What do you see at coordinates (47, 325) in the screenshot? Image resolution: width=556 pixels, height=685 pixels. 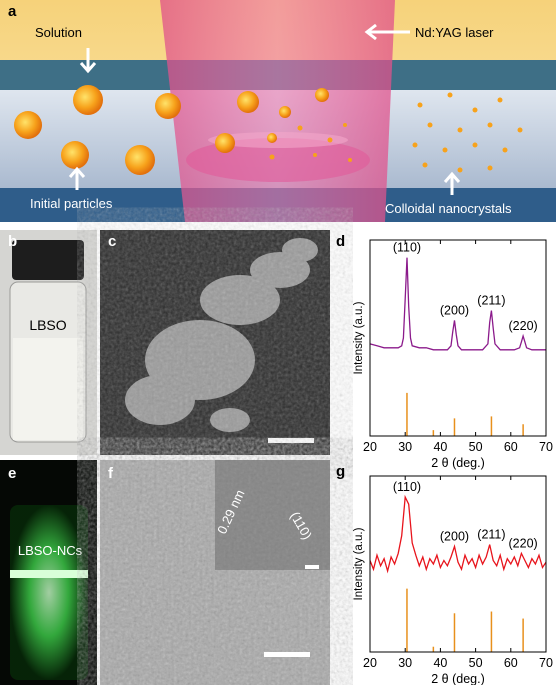 I see `label: LBSO` at bounding box center [47, 325].